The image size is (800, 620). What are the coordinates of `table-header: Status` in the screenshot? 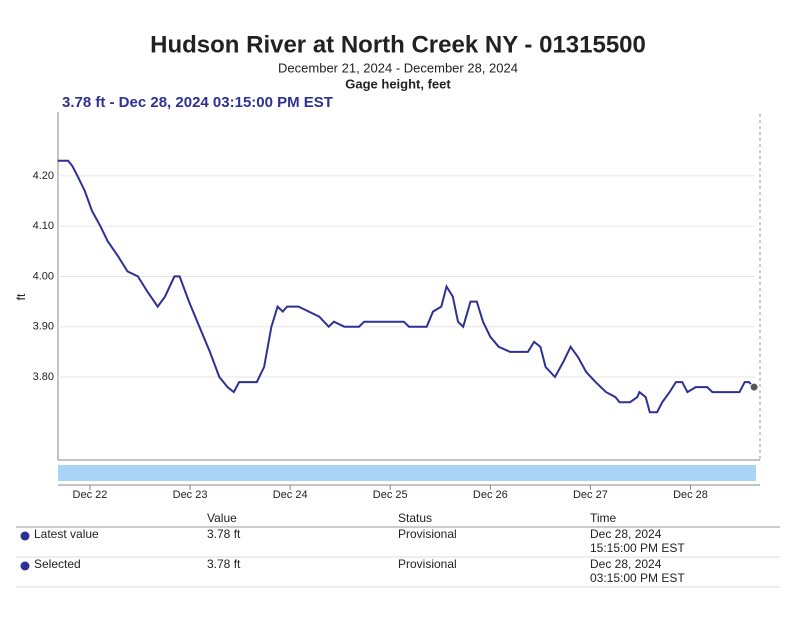 It's located at (415, 518).